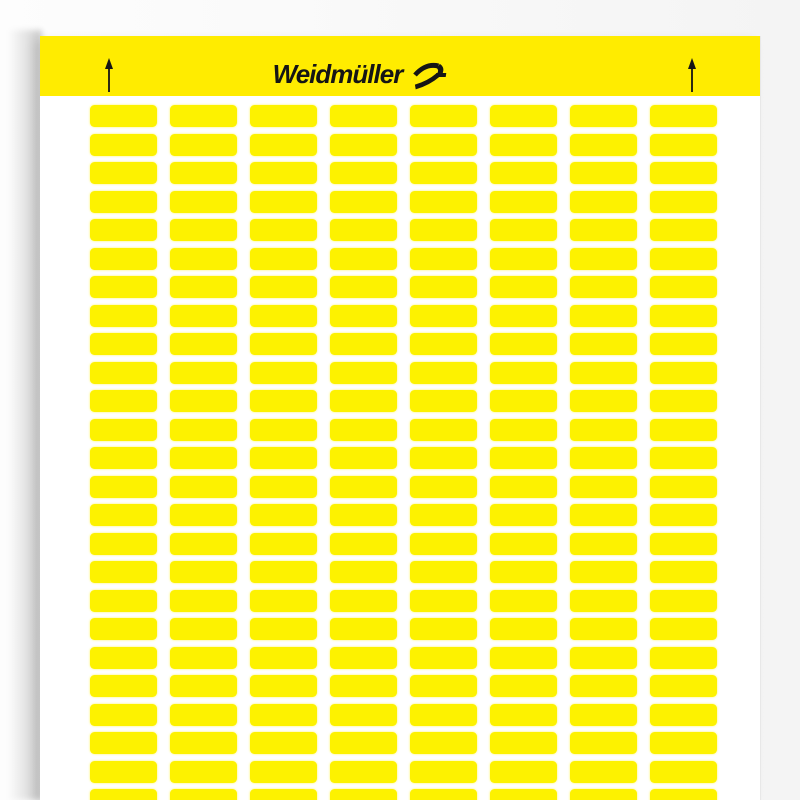  I want to click on sheet-shadow, so click(25, 415).